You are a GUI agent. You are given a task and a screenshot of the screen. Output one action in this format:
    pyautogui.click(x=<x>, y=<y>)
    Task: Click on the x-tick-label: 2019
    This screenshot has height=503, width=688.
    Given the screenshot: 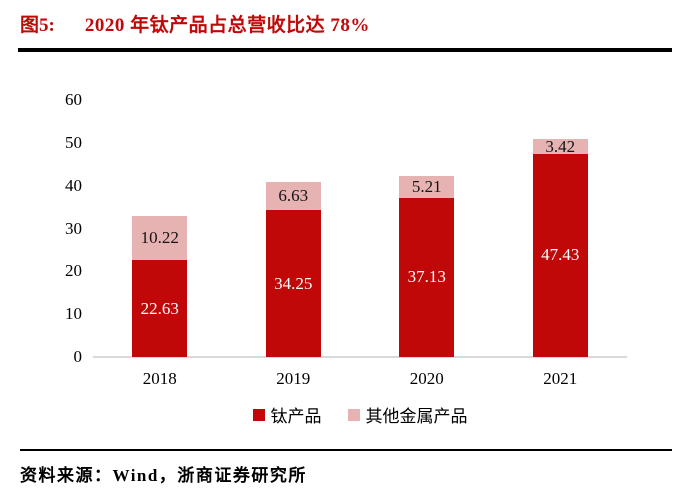 What is the action you would take?
    pyautogui.click(x=293, y=378)
    